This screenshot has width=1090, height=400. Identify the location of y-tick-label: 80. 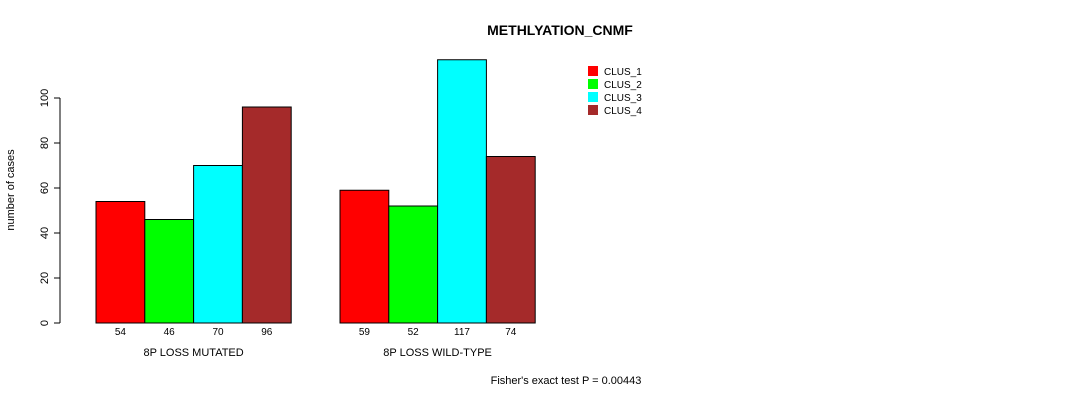
(45, 143).